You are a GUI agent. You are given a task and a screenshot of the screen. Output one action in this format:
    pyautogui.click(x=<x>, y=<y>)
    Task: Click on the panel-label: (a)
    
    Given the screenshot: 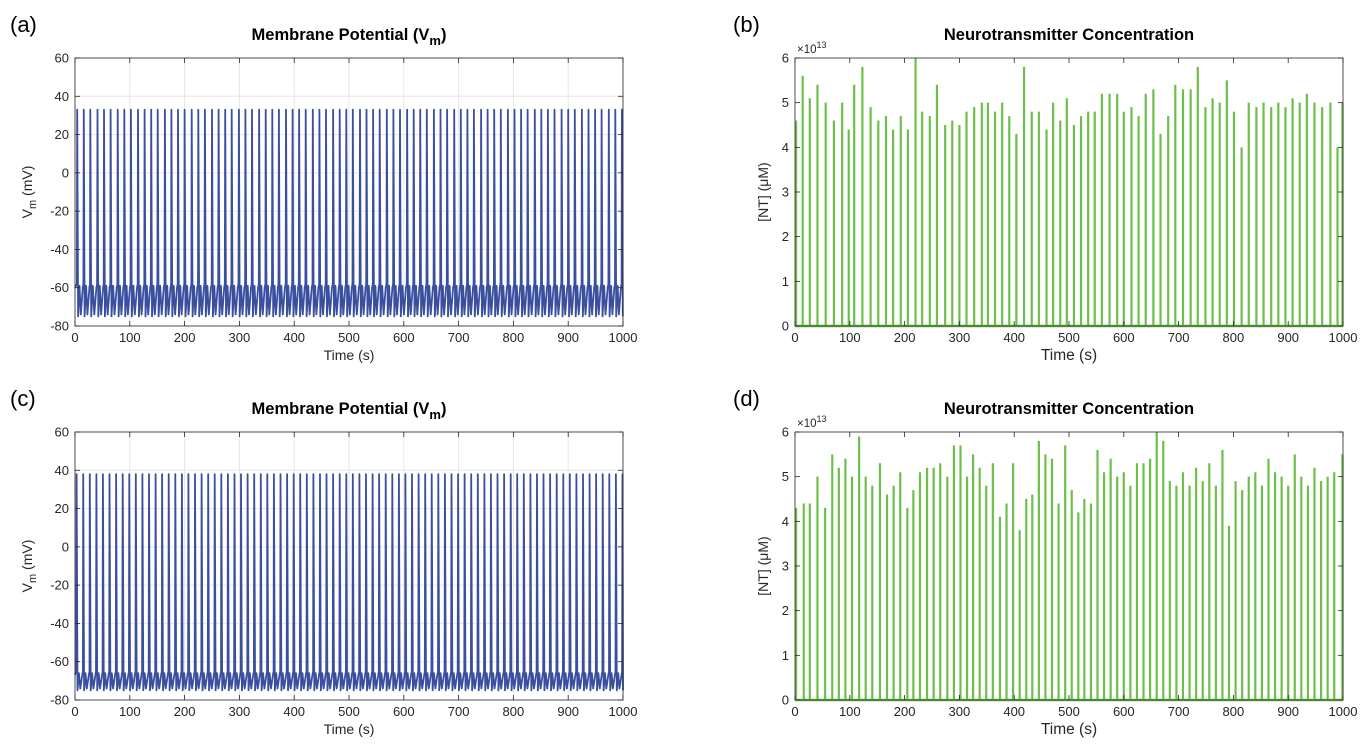 What is the action you would take?
    pyautogui.click(x=23, y=24)
    